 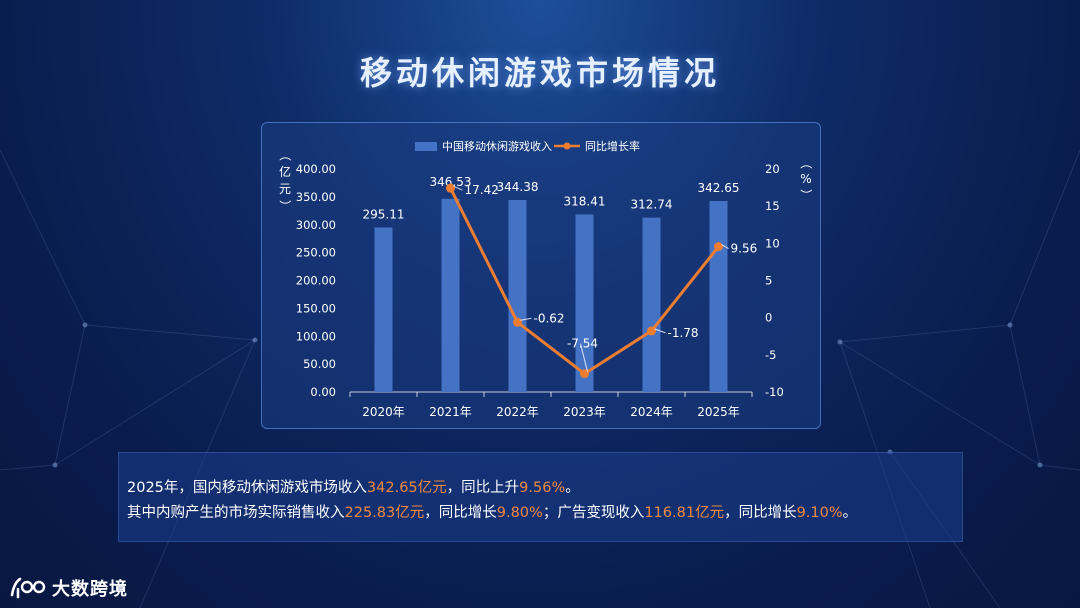 I want to click on left-axis-tick: 400.00, so click(x=316, y=169).